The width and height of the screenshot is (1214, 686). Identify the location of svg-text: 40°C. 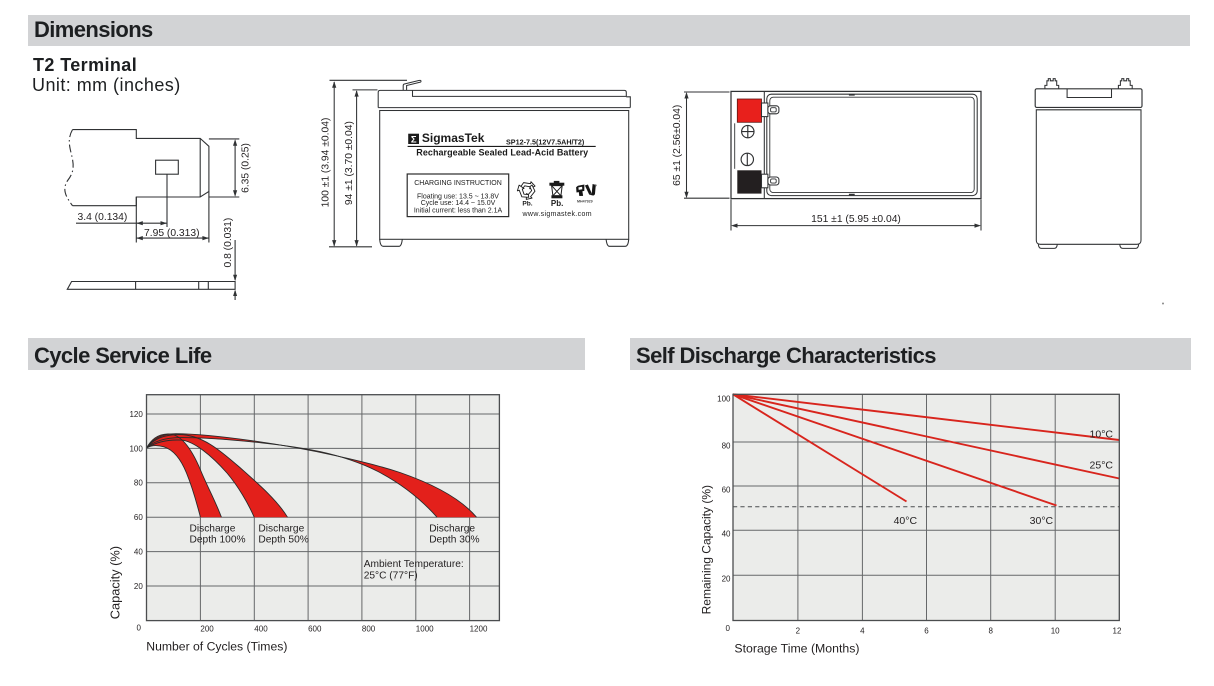
(906, 521).